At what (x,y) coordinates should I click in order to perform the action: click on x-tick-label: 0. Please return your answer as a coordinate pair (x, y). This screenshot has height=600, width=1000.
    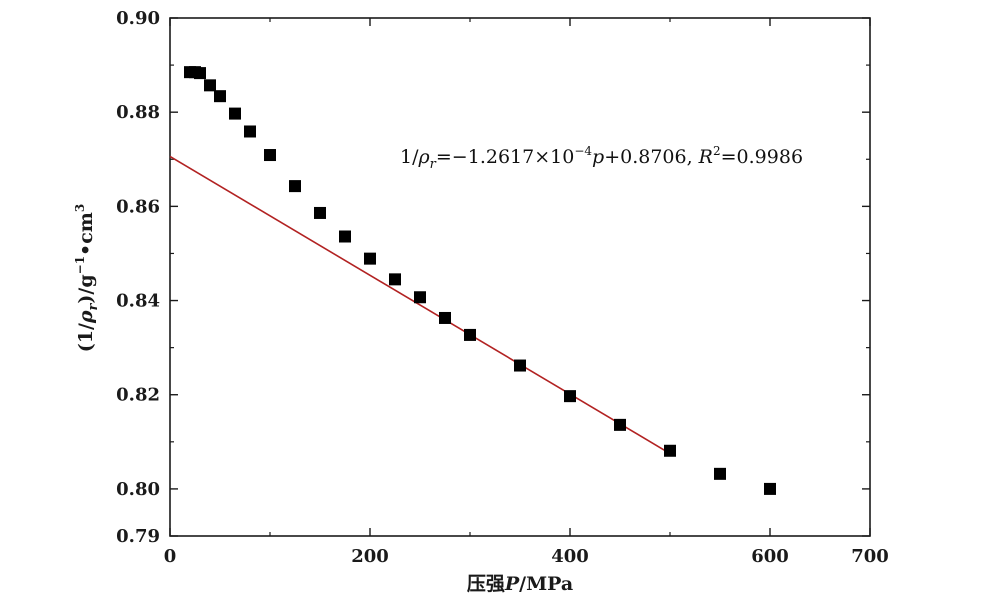
    Looking at the image, I should click on (170, 556).